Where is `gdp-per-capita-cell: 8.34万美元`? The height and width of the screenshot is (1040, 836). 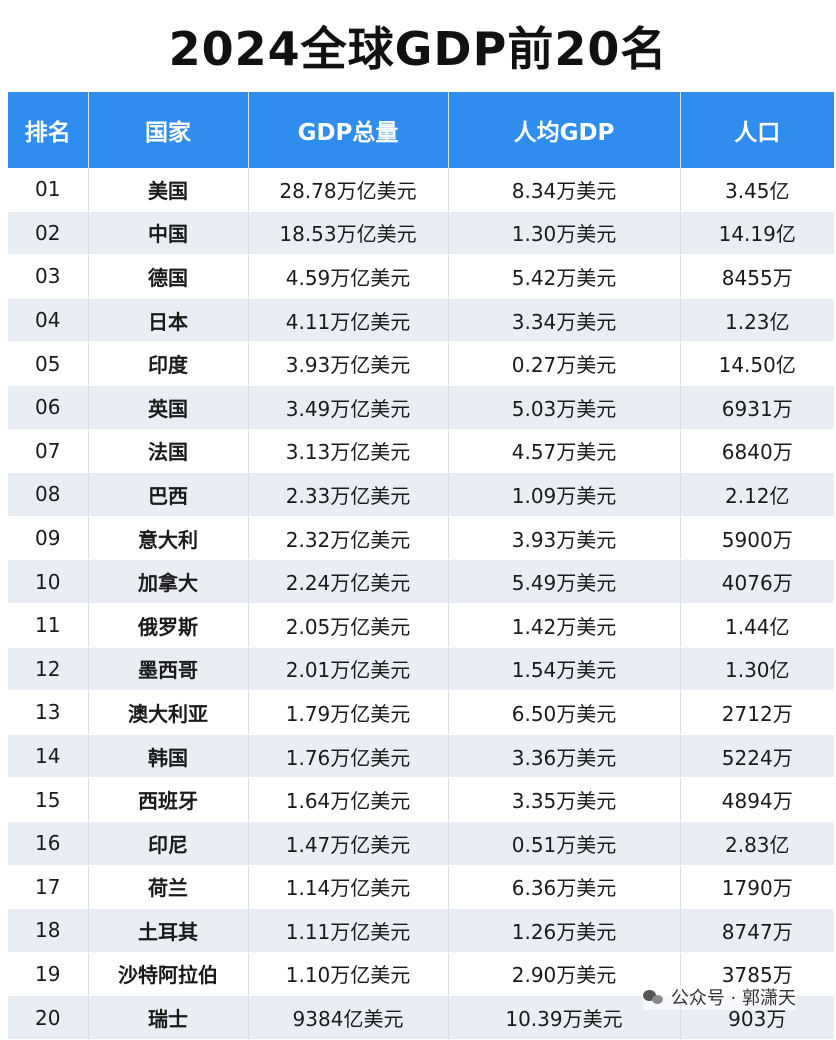 gdp-per-capita-cell: 8.34万美元 is located at coordinates (564, 190).